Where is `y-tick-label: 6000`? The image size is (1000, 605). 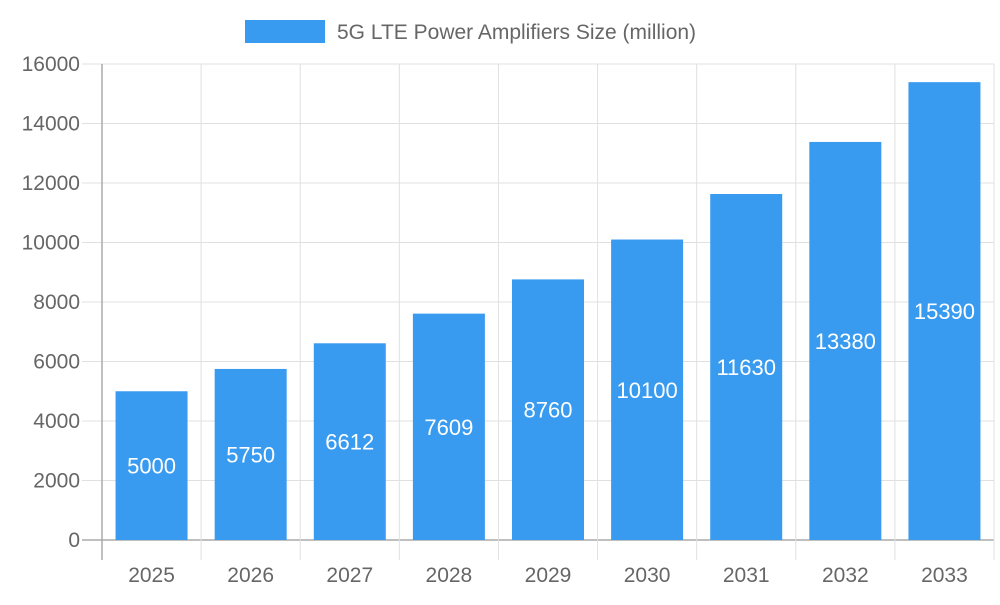 y-tick-label: 6000 is located at coordinates (56, 362).